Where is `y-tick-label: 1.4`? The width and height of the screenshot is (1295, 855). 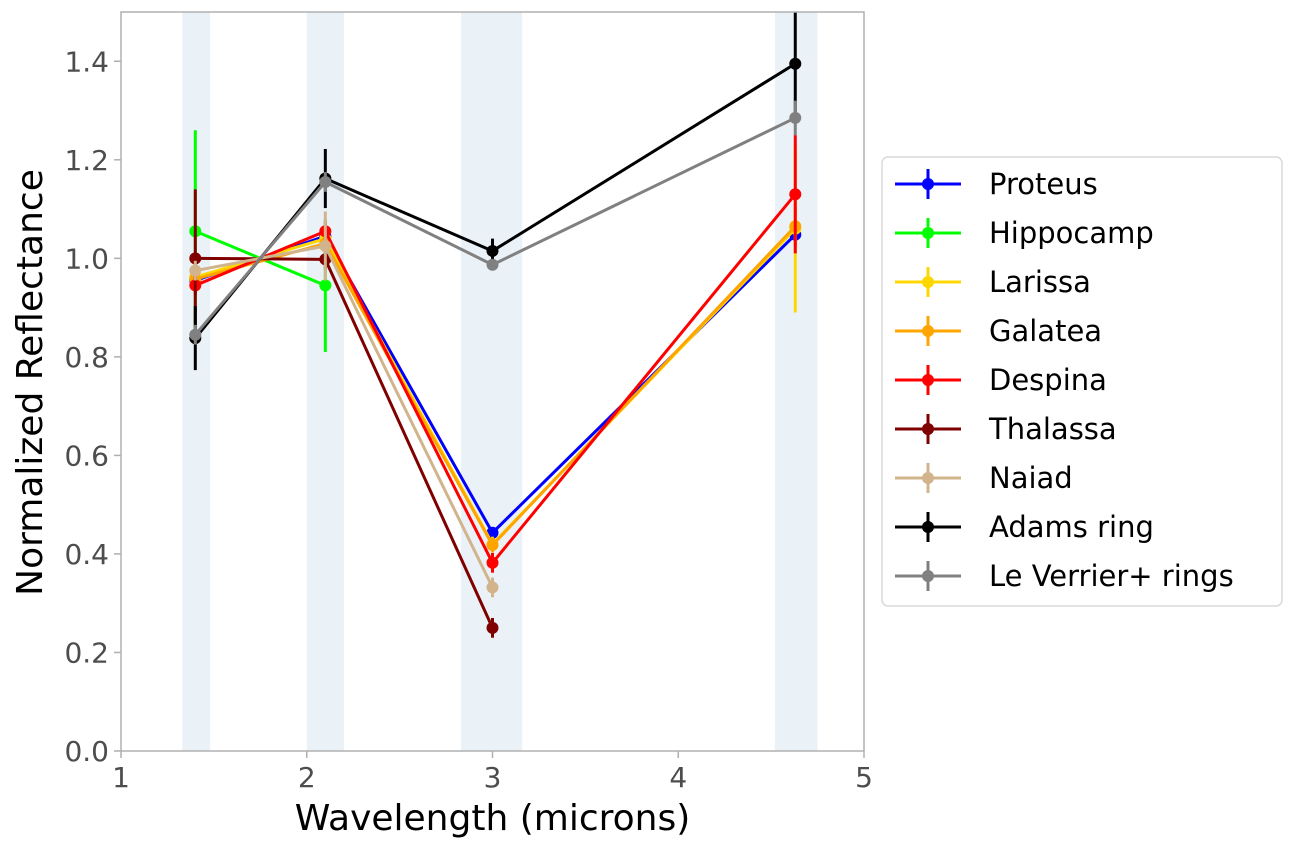 y-tick-label: 1.4 is located at coordinates (86, 61).